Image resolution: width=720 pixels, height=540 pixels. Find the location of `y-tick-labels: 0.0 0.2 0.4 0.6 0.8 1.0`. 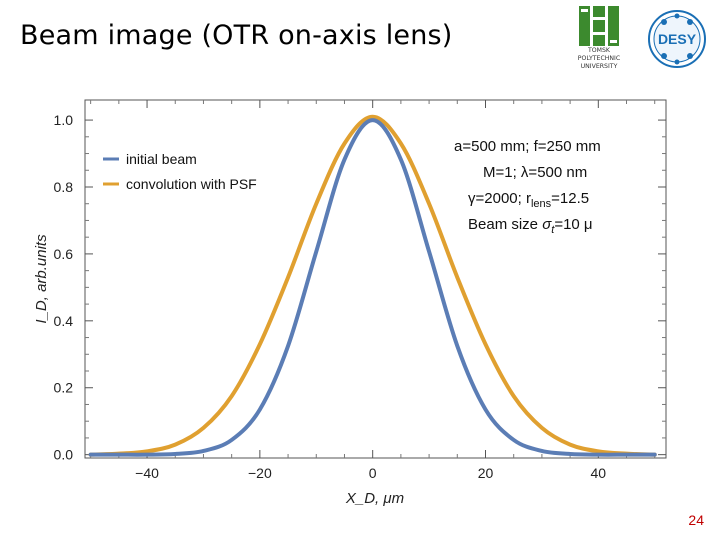

y-tick-labels: 0.0 0.2 0.4 0.6 0.8 1.0 is located at coordinates (64, 287).